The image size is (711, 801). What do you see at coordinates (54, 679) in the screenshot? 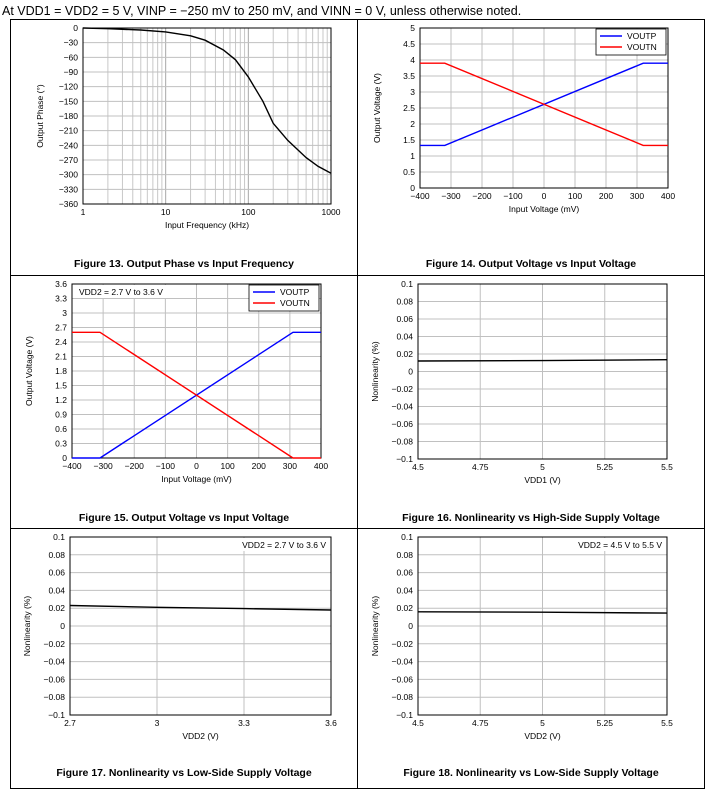
I see `y-tick-label: −0.06` at bounding box center [54, 679].